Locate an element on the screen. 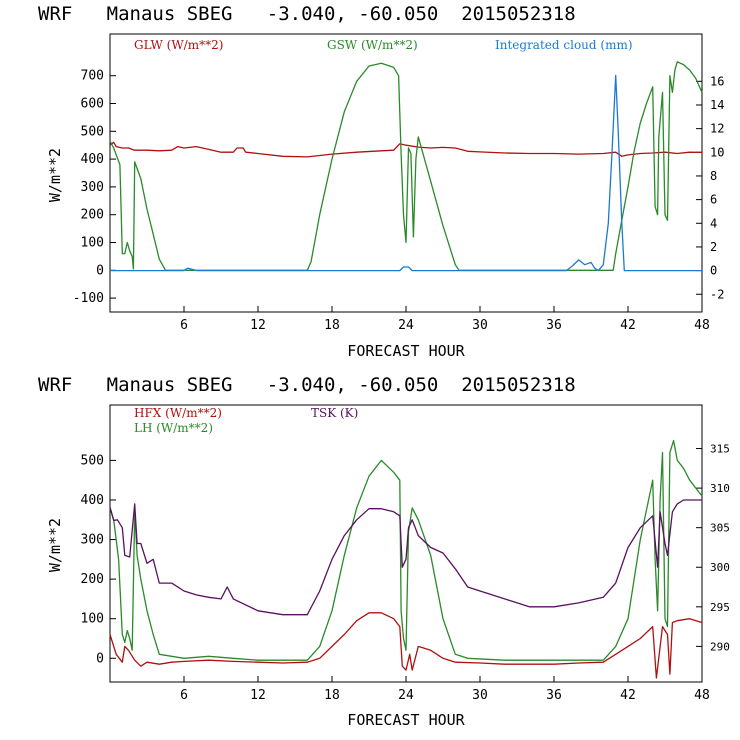 This screenshot has height=740, width=740. top-x-axis-label: FORECAST HOUR is located at coordinates (406, 351).